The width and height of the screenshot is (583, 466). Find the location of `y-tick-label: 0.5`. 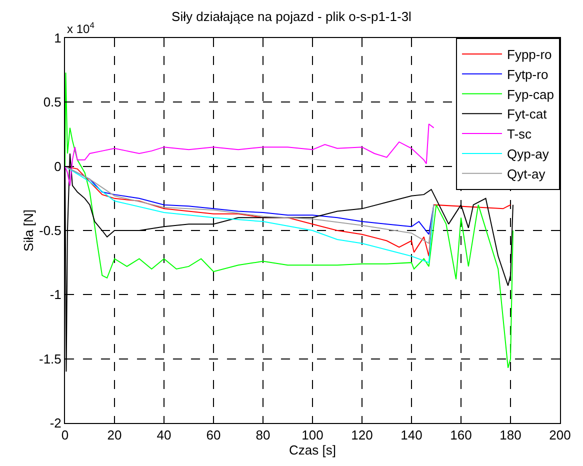

y-tick-label: 0.5 is located at coordinates (52, 102).